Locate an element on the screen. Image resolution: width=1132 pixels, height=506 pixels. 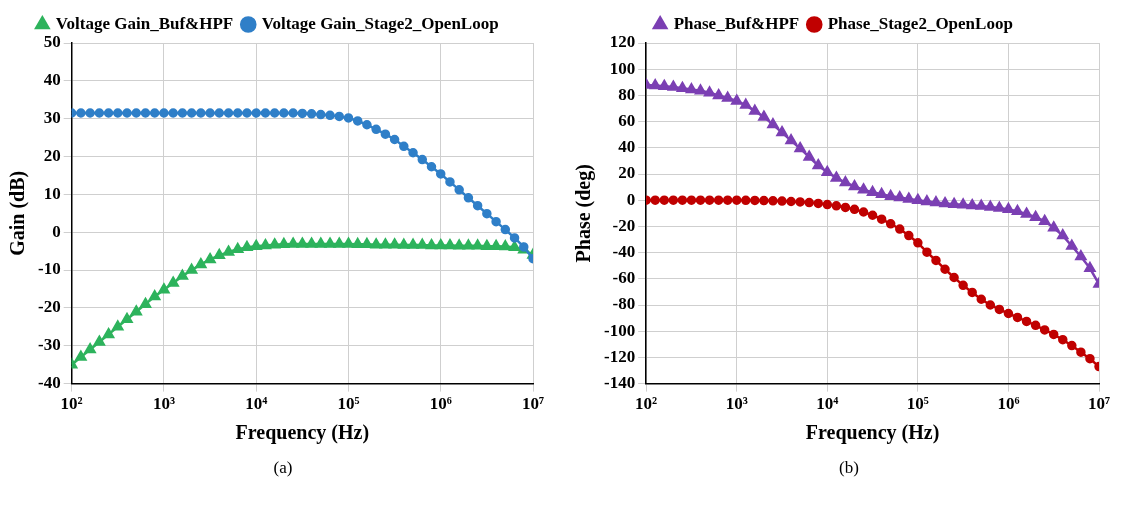
y-tick-label: 100 is located at coordinates (622, 68).